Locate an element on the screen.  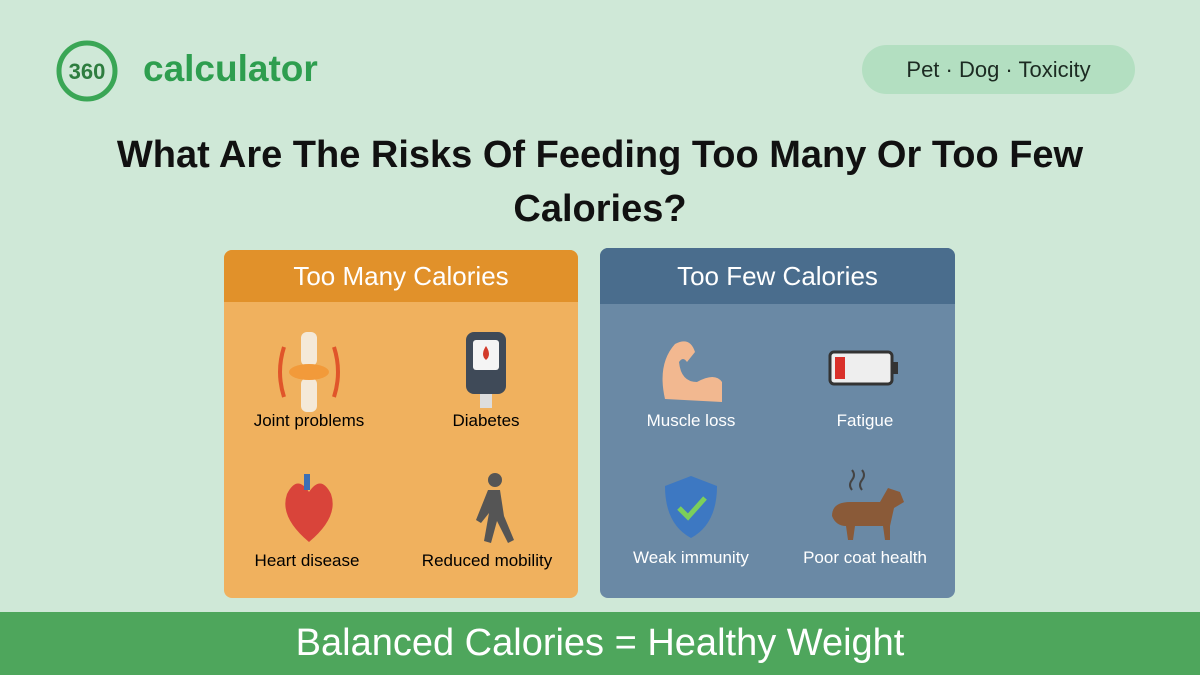
logo-number: 360 is located at coordinates (87, 71).